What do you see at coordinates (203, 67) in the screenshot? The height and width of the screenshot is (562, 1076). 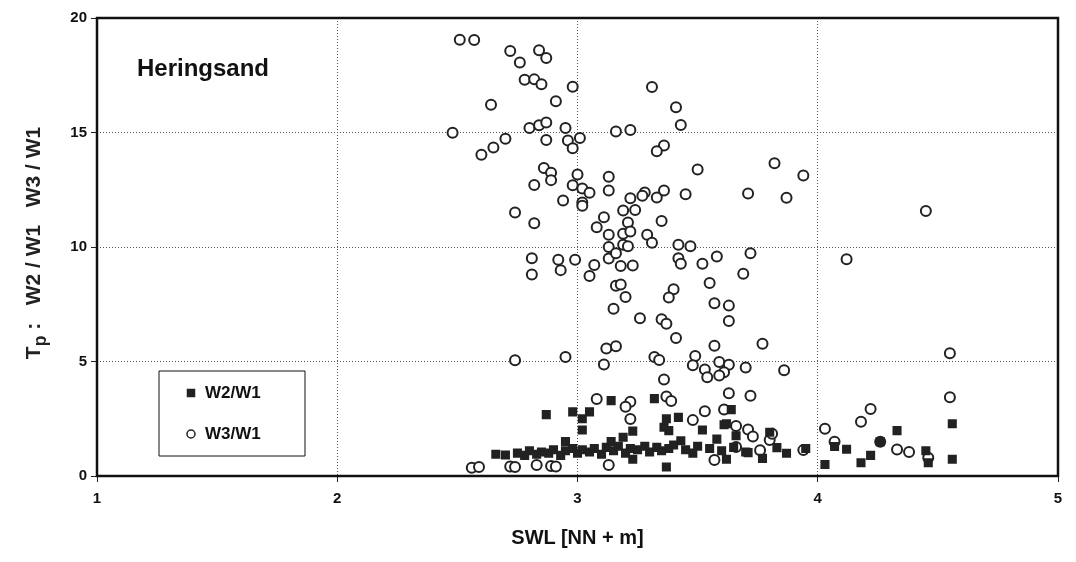 I see `annotation: Heringsand` at bounding box center [203, 67].